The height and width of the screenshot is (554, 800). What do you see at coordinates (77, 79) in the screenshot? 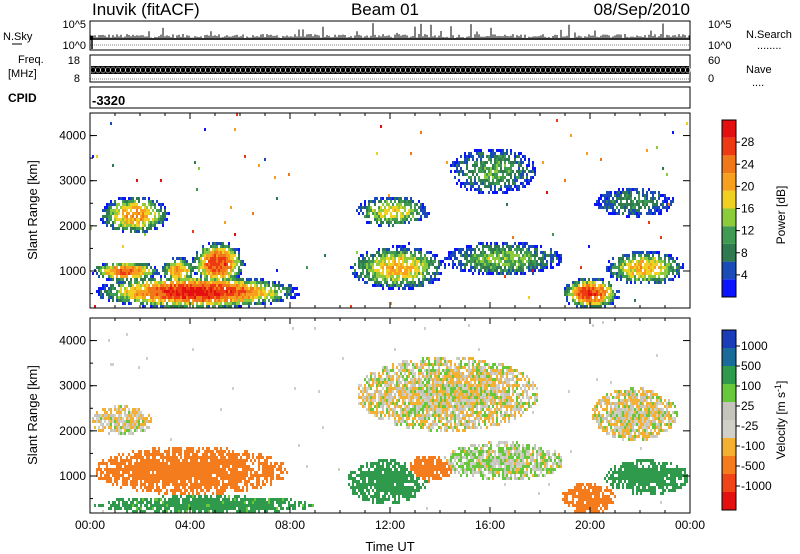
I see `freq-tick-bottom: 8` at bounding box center [77, 79].